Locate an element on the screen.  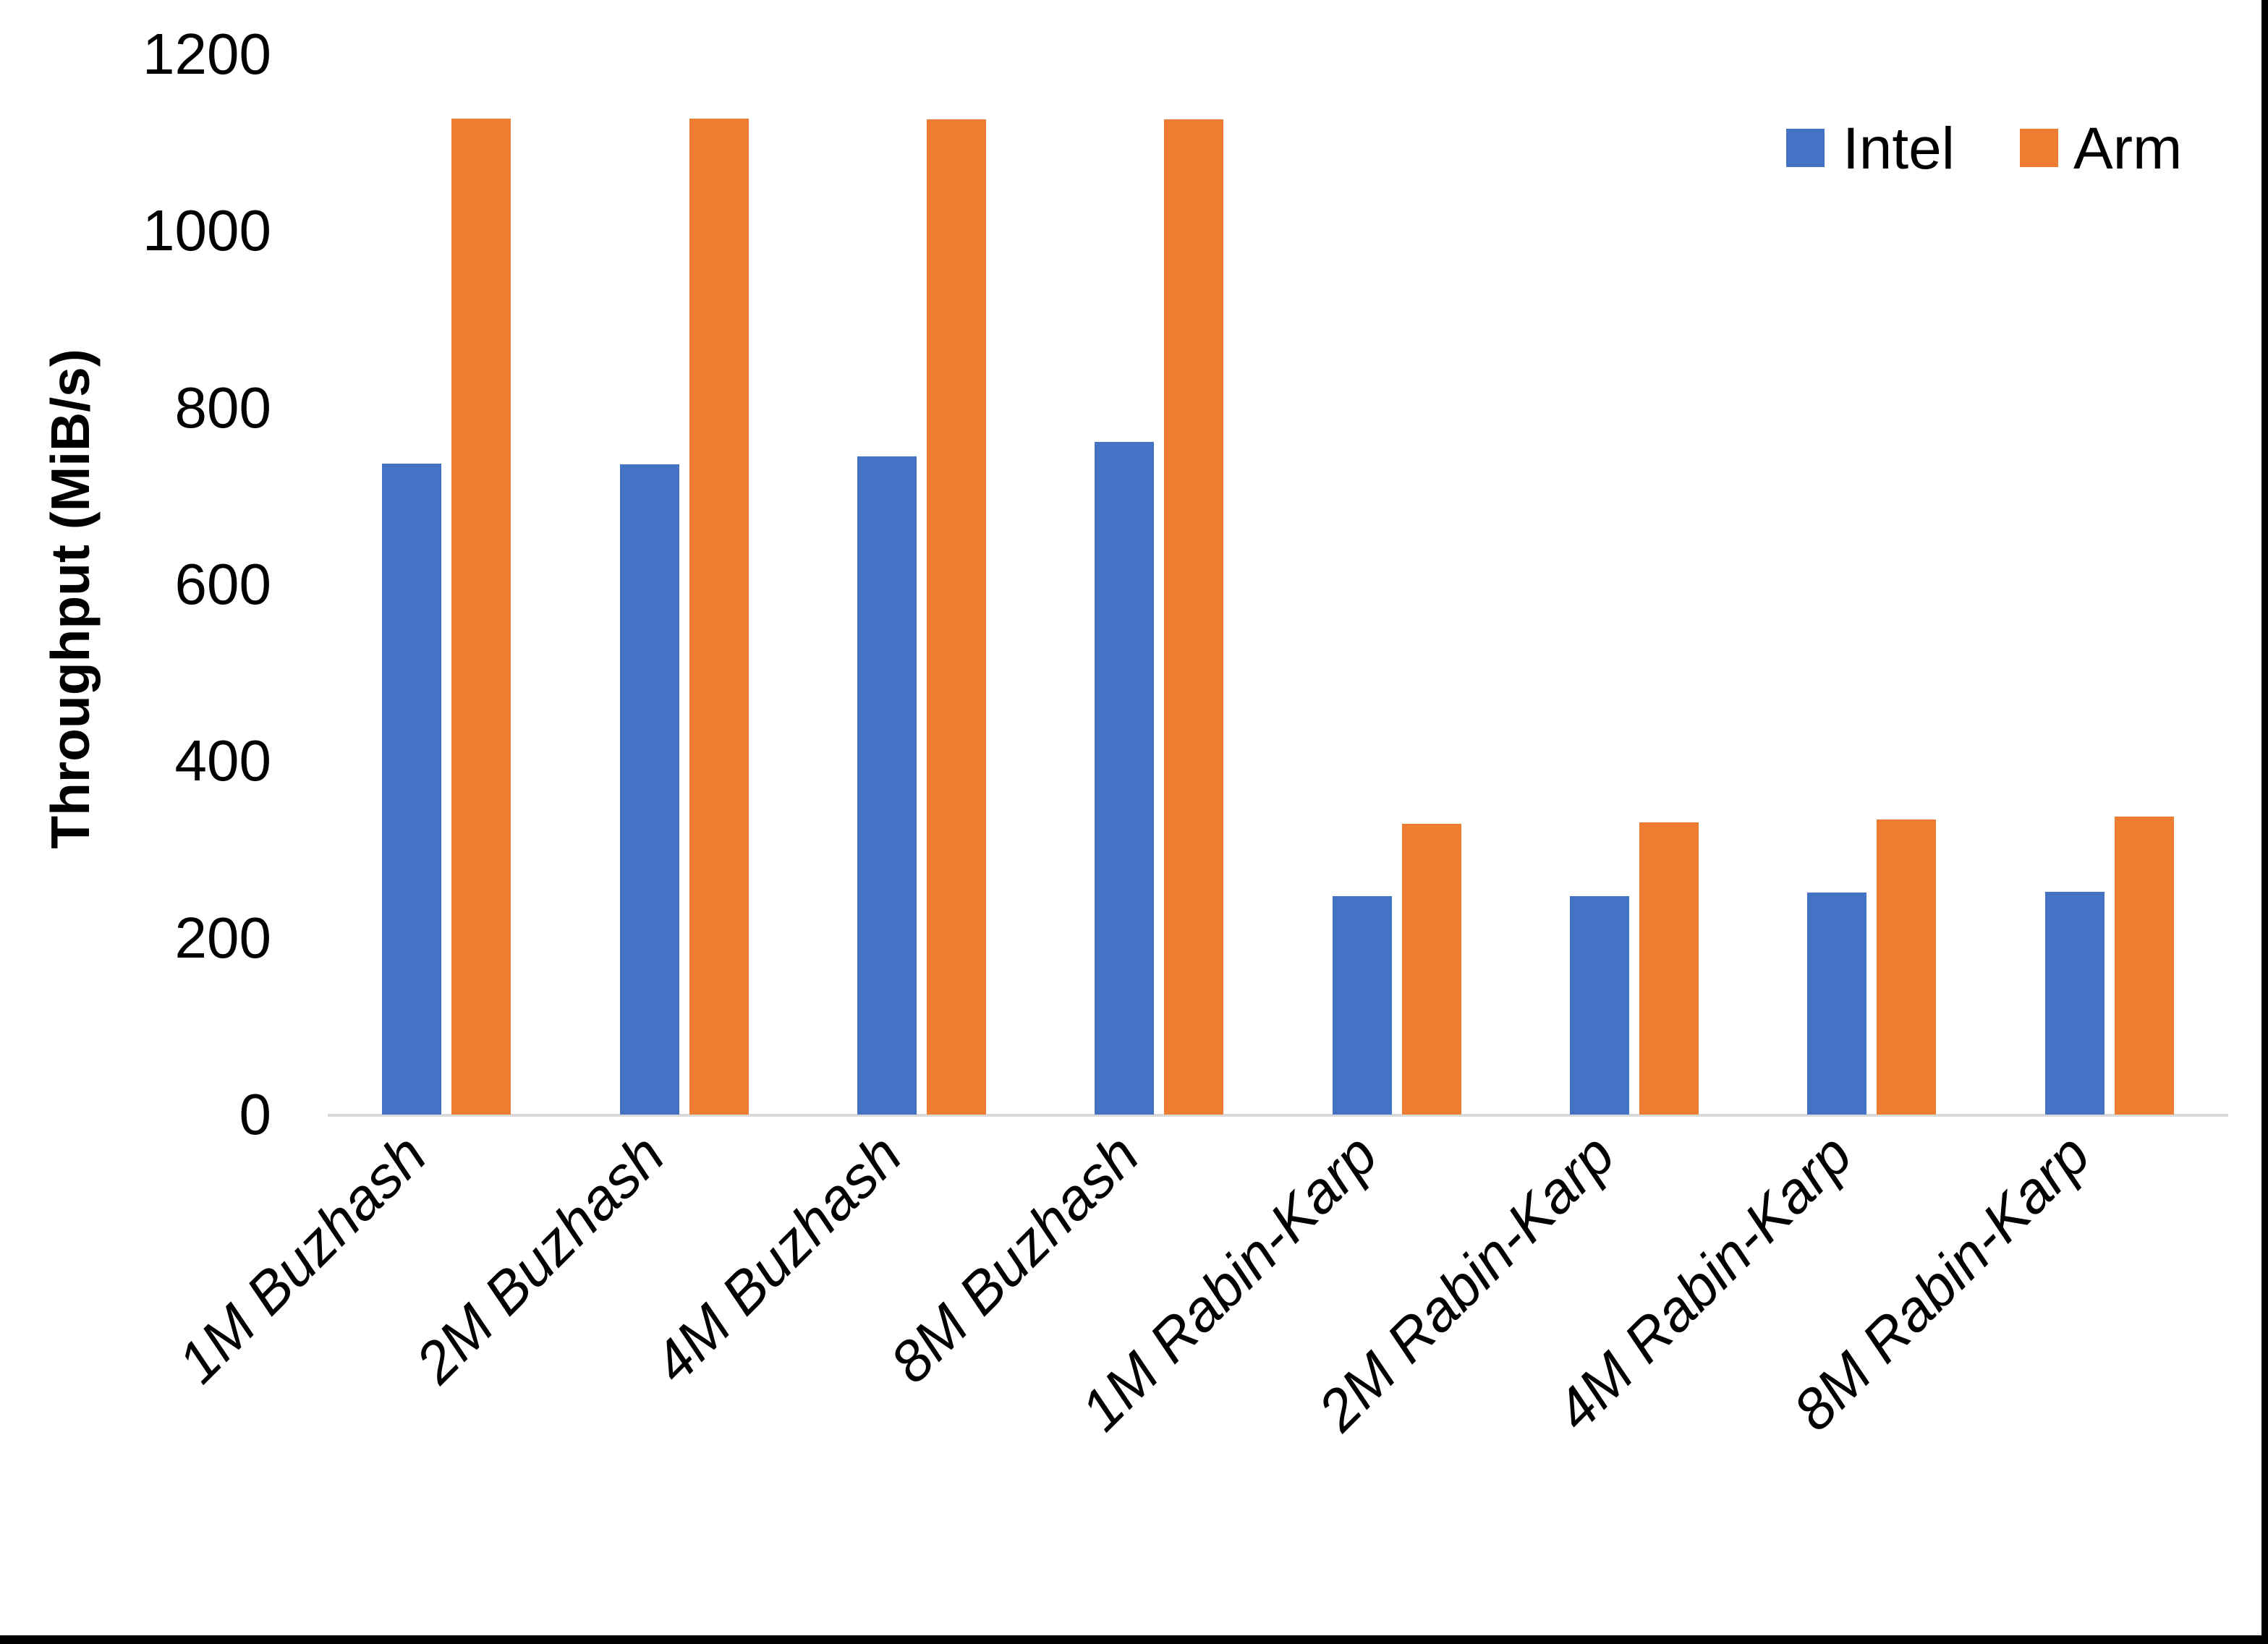
bar-intel-8m-rabin-karp is located at coordinates (2075, 1003).